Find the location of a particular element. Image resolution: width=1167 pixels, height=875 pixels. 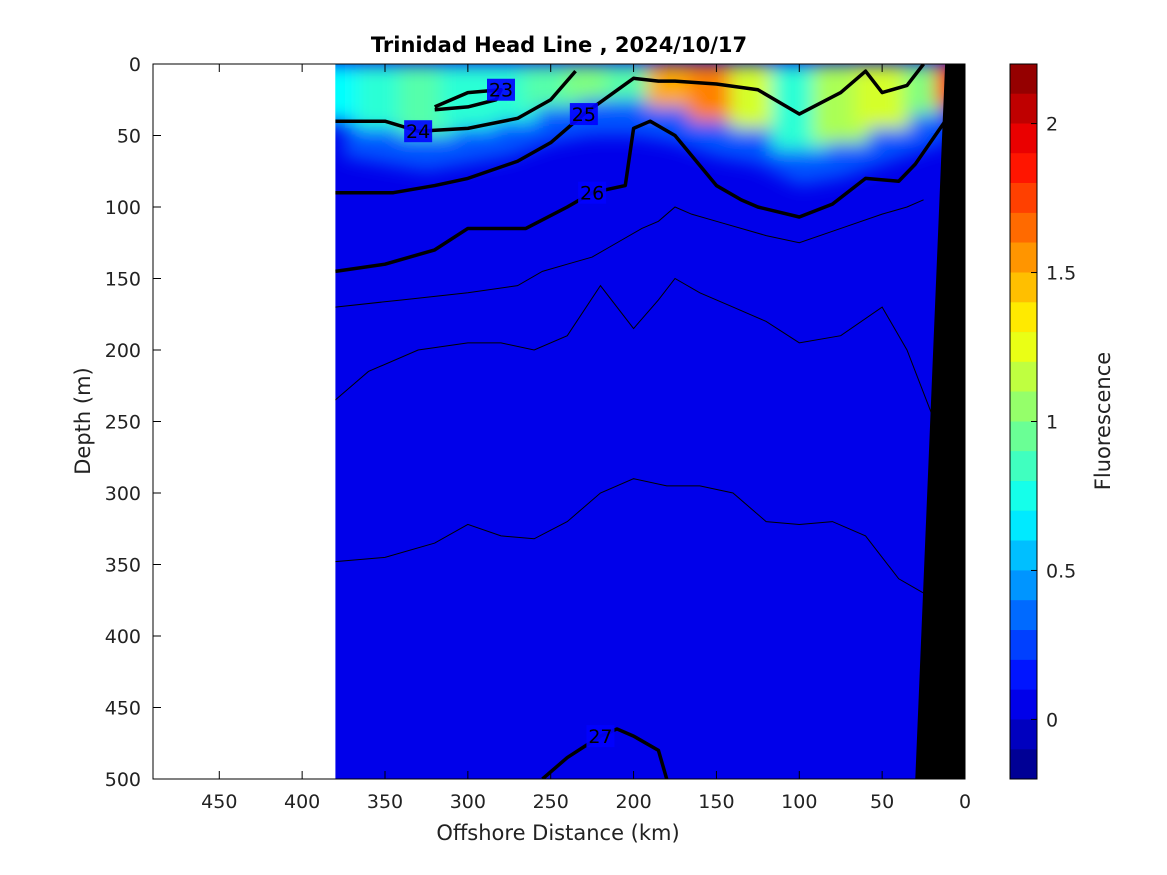

contour-label: 23 is located at coordinates (501, 91).